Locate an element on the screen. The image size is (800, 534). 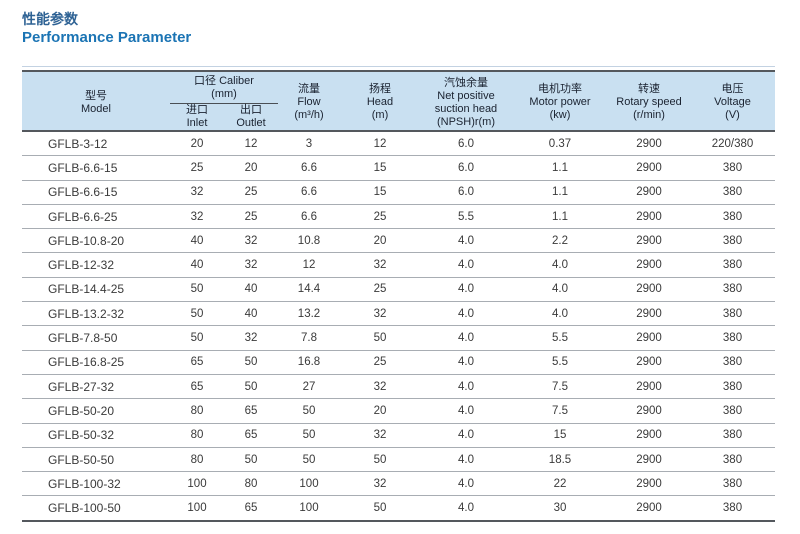
table-row: GFLB-13.2-32 50 40 13.2 32 4.0 4.0 2900 380 is located at coordinates (398, 313).